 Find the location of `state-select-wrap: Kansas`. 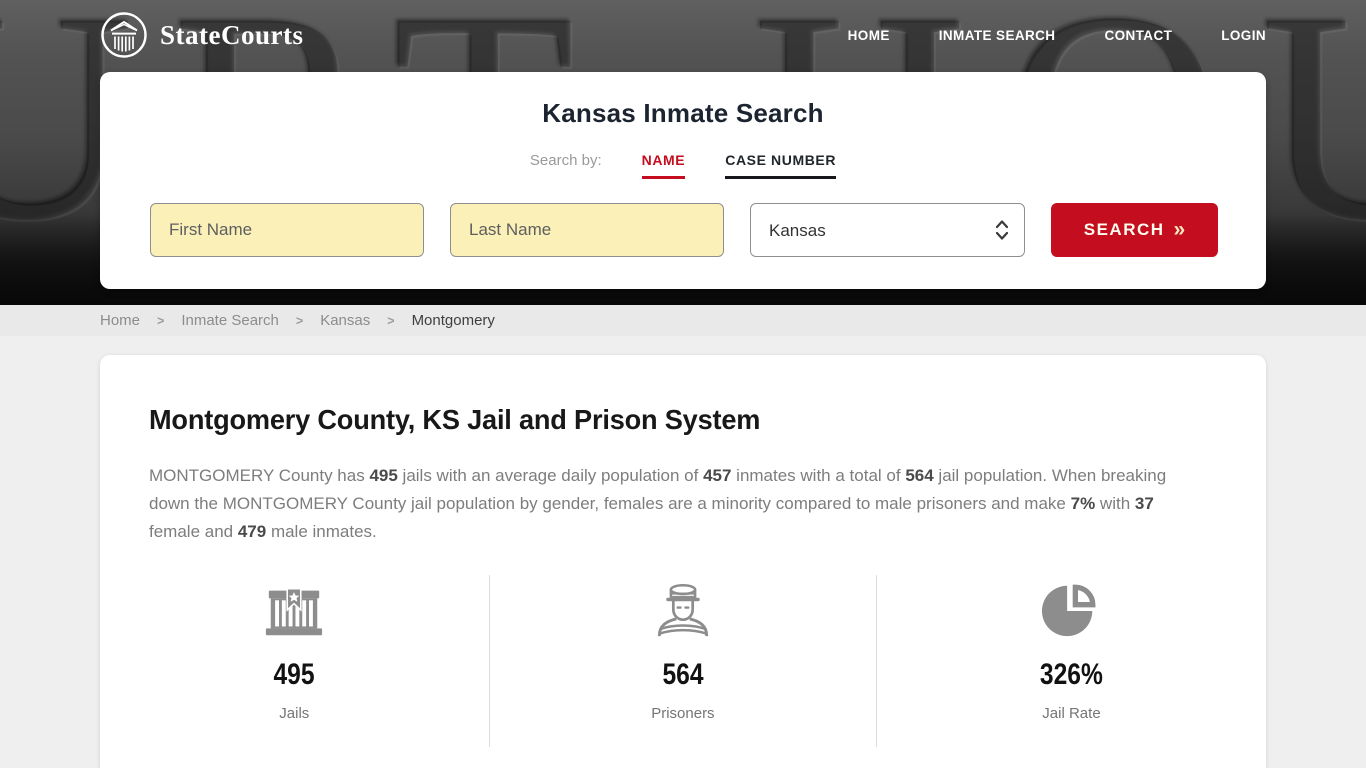

state-select-wrap: Kansas is located at coordinates (887, 230).